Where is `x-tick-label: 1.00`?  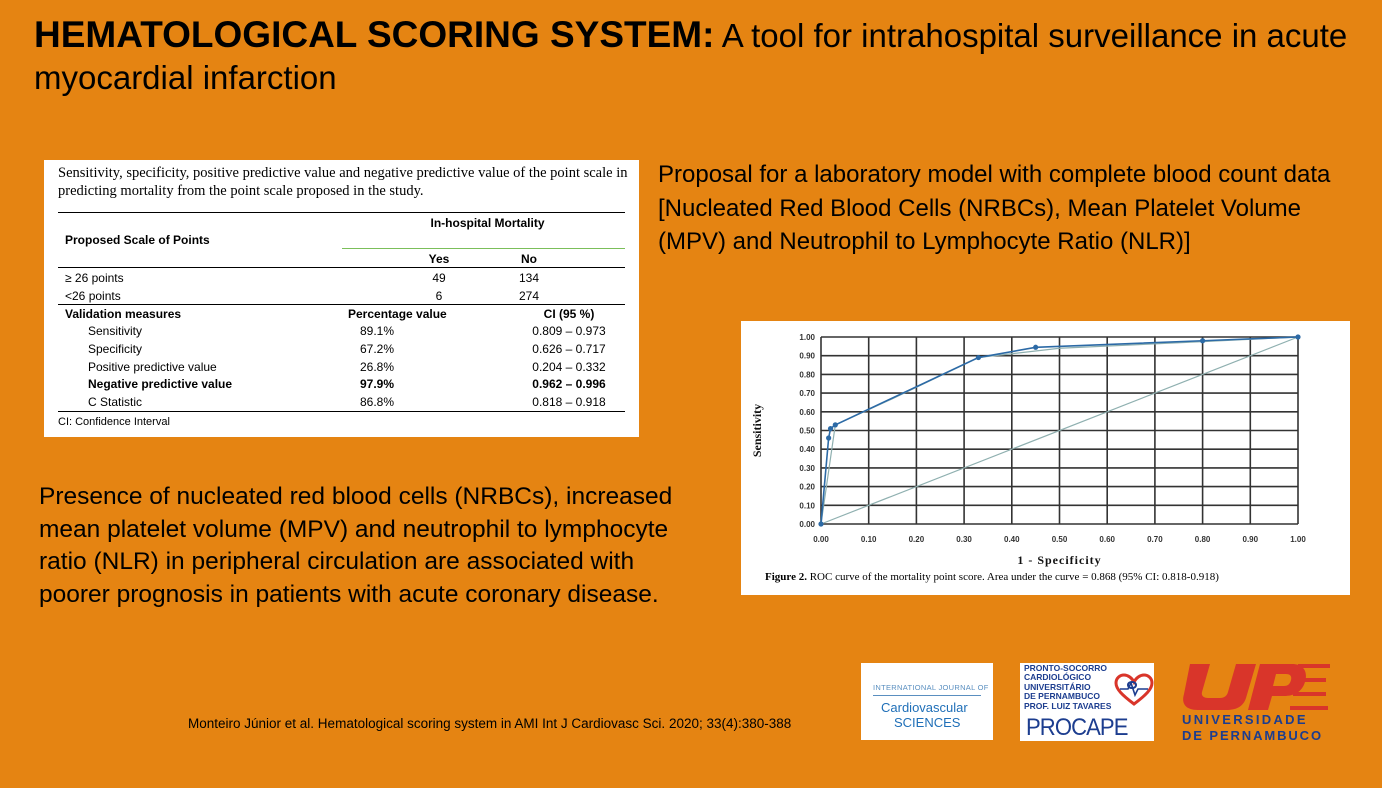 x-tick-label: 1.00 is located at coordinates (1298, 539).